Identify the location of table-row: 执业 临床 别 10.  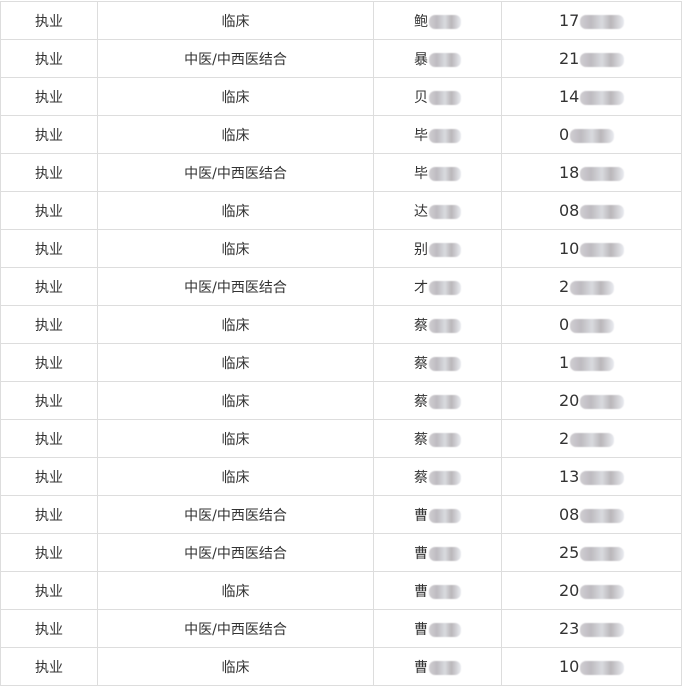
(341, 248).